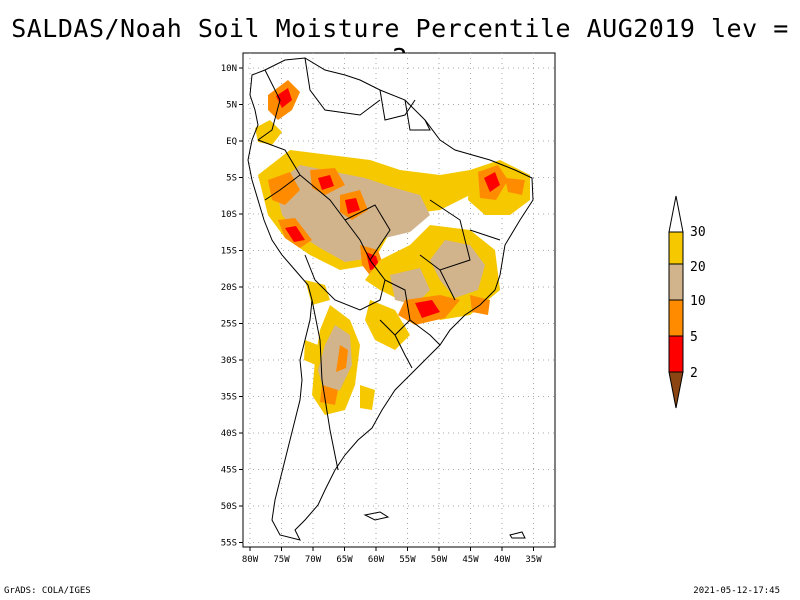  I want to click on colorbar-arrow-bottom, so click(676, 390).